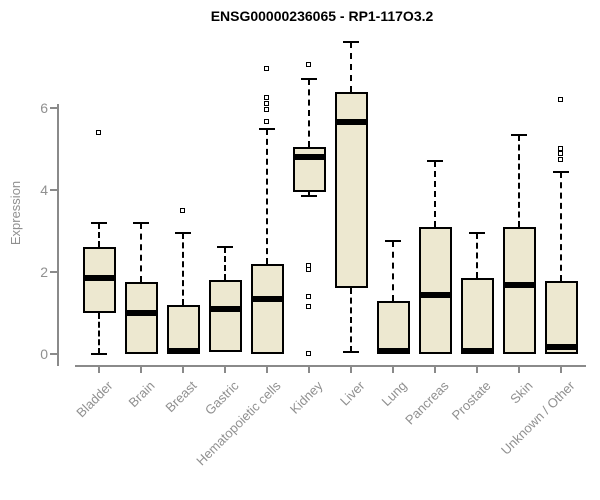  What do you see at coordinates (394, 394) in the screenshot?
I see `x-axis-category-label: Lung` at bounding box center [394, 394].